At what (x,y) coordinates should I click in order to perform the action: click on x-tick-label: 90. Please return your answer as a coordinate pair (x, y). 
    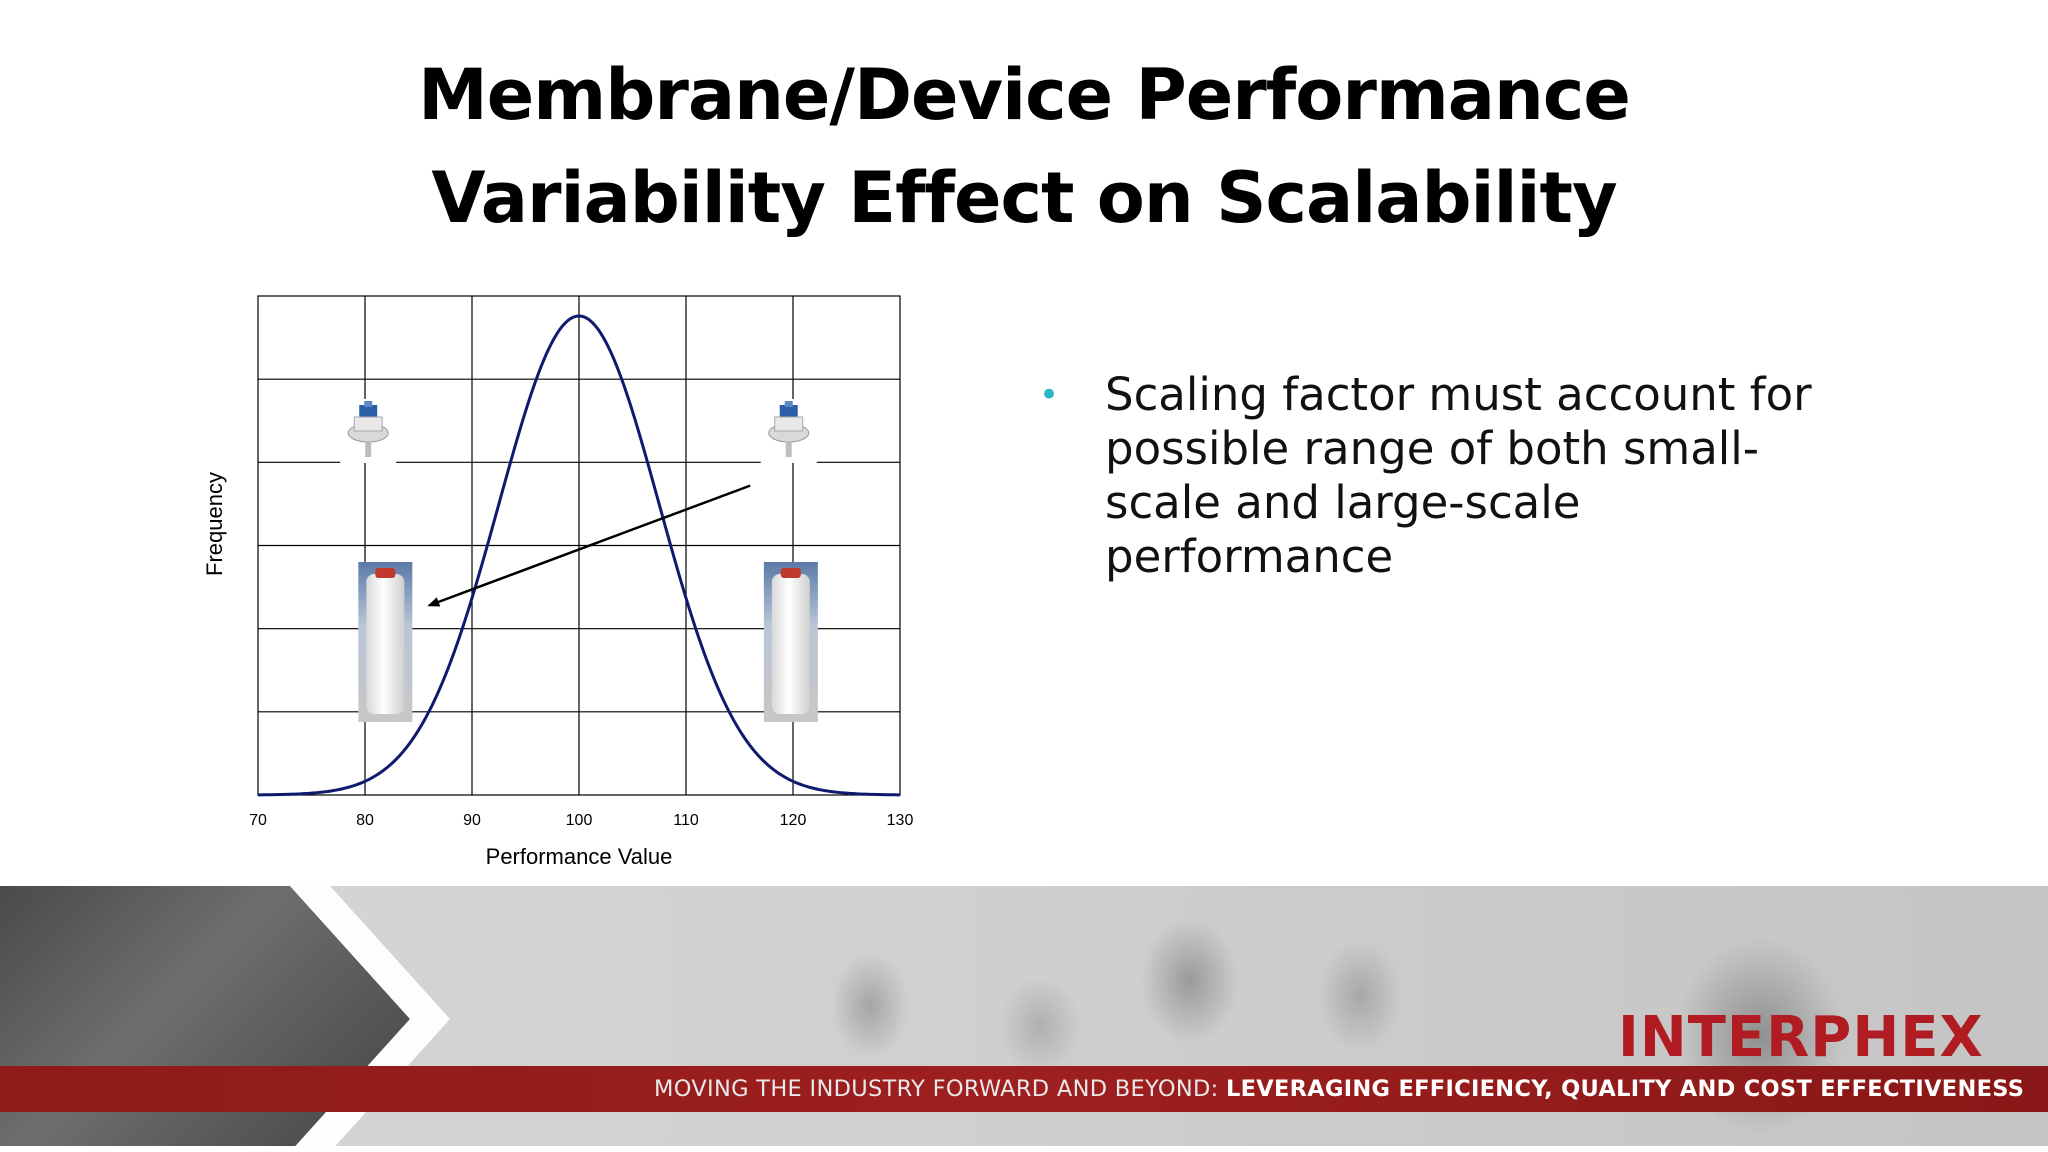
    Looking at the image, I should click on (472, 820).